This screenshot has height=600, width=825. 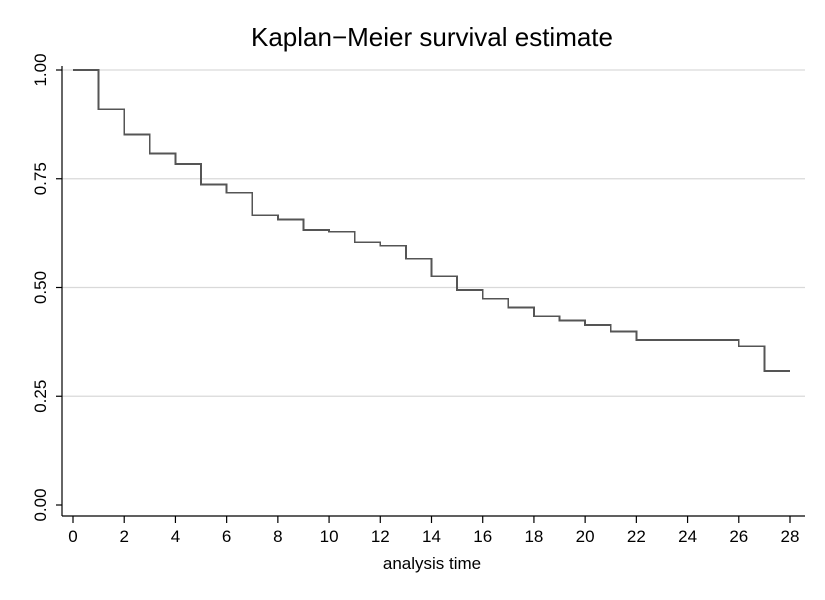 I want to click on x-tick-label: 16, so click(x=482, y=536).